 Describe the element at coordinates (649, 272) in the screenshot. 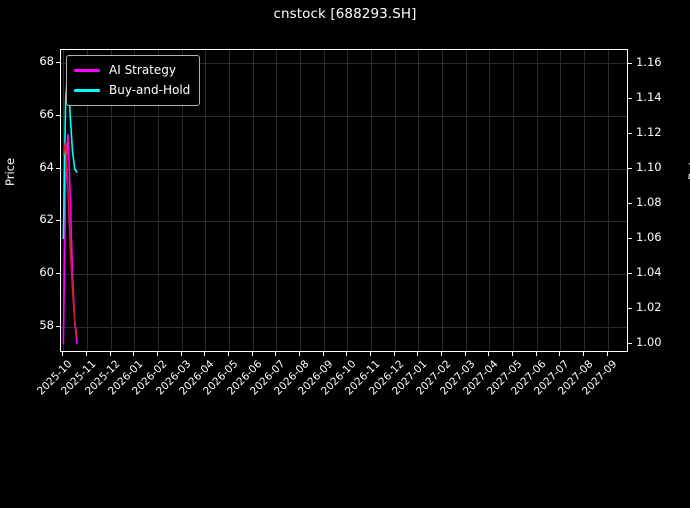

I see `y-tick-label-right: 1.04` at that location.